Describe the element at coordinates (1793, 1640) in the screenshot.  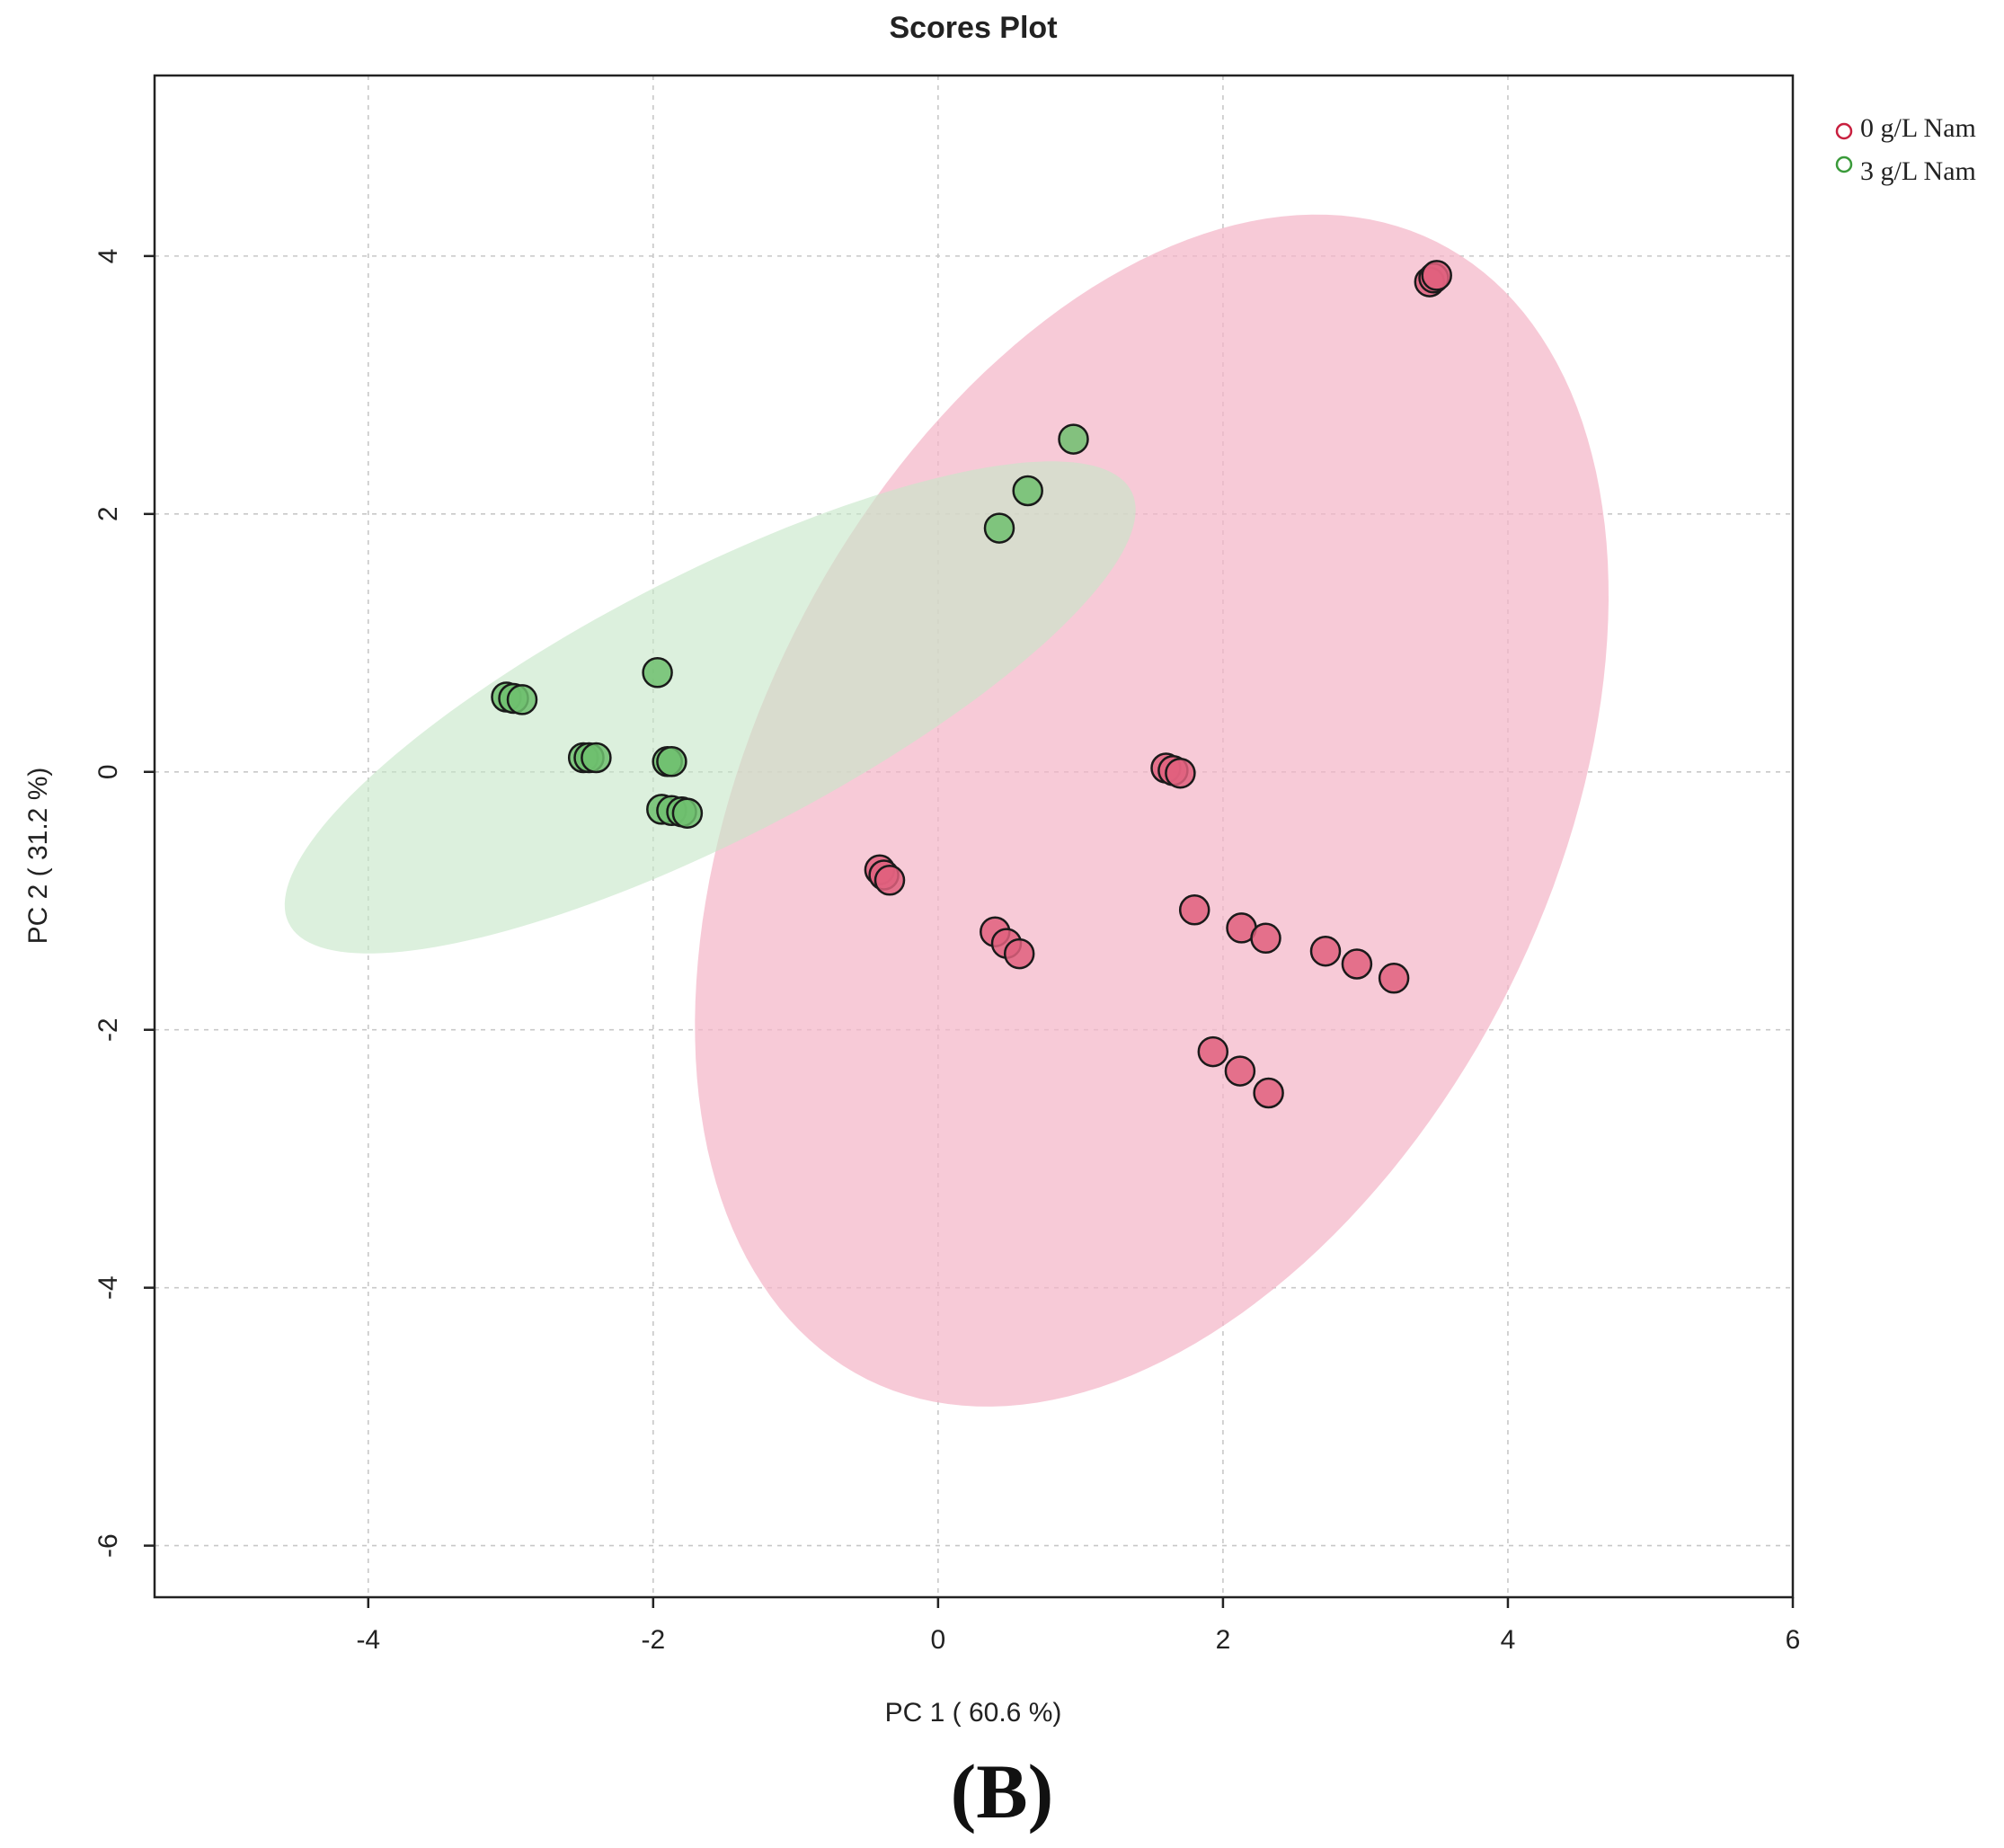
I see `x-tick-label: 6` at that location.